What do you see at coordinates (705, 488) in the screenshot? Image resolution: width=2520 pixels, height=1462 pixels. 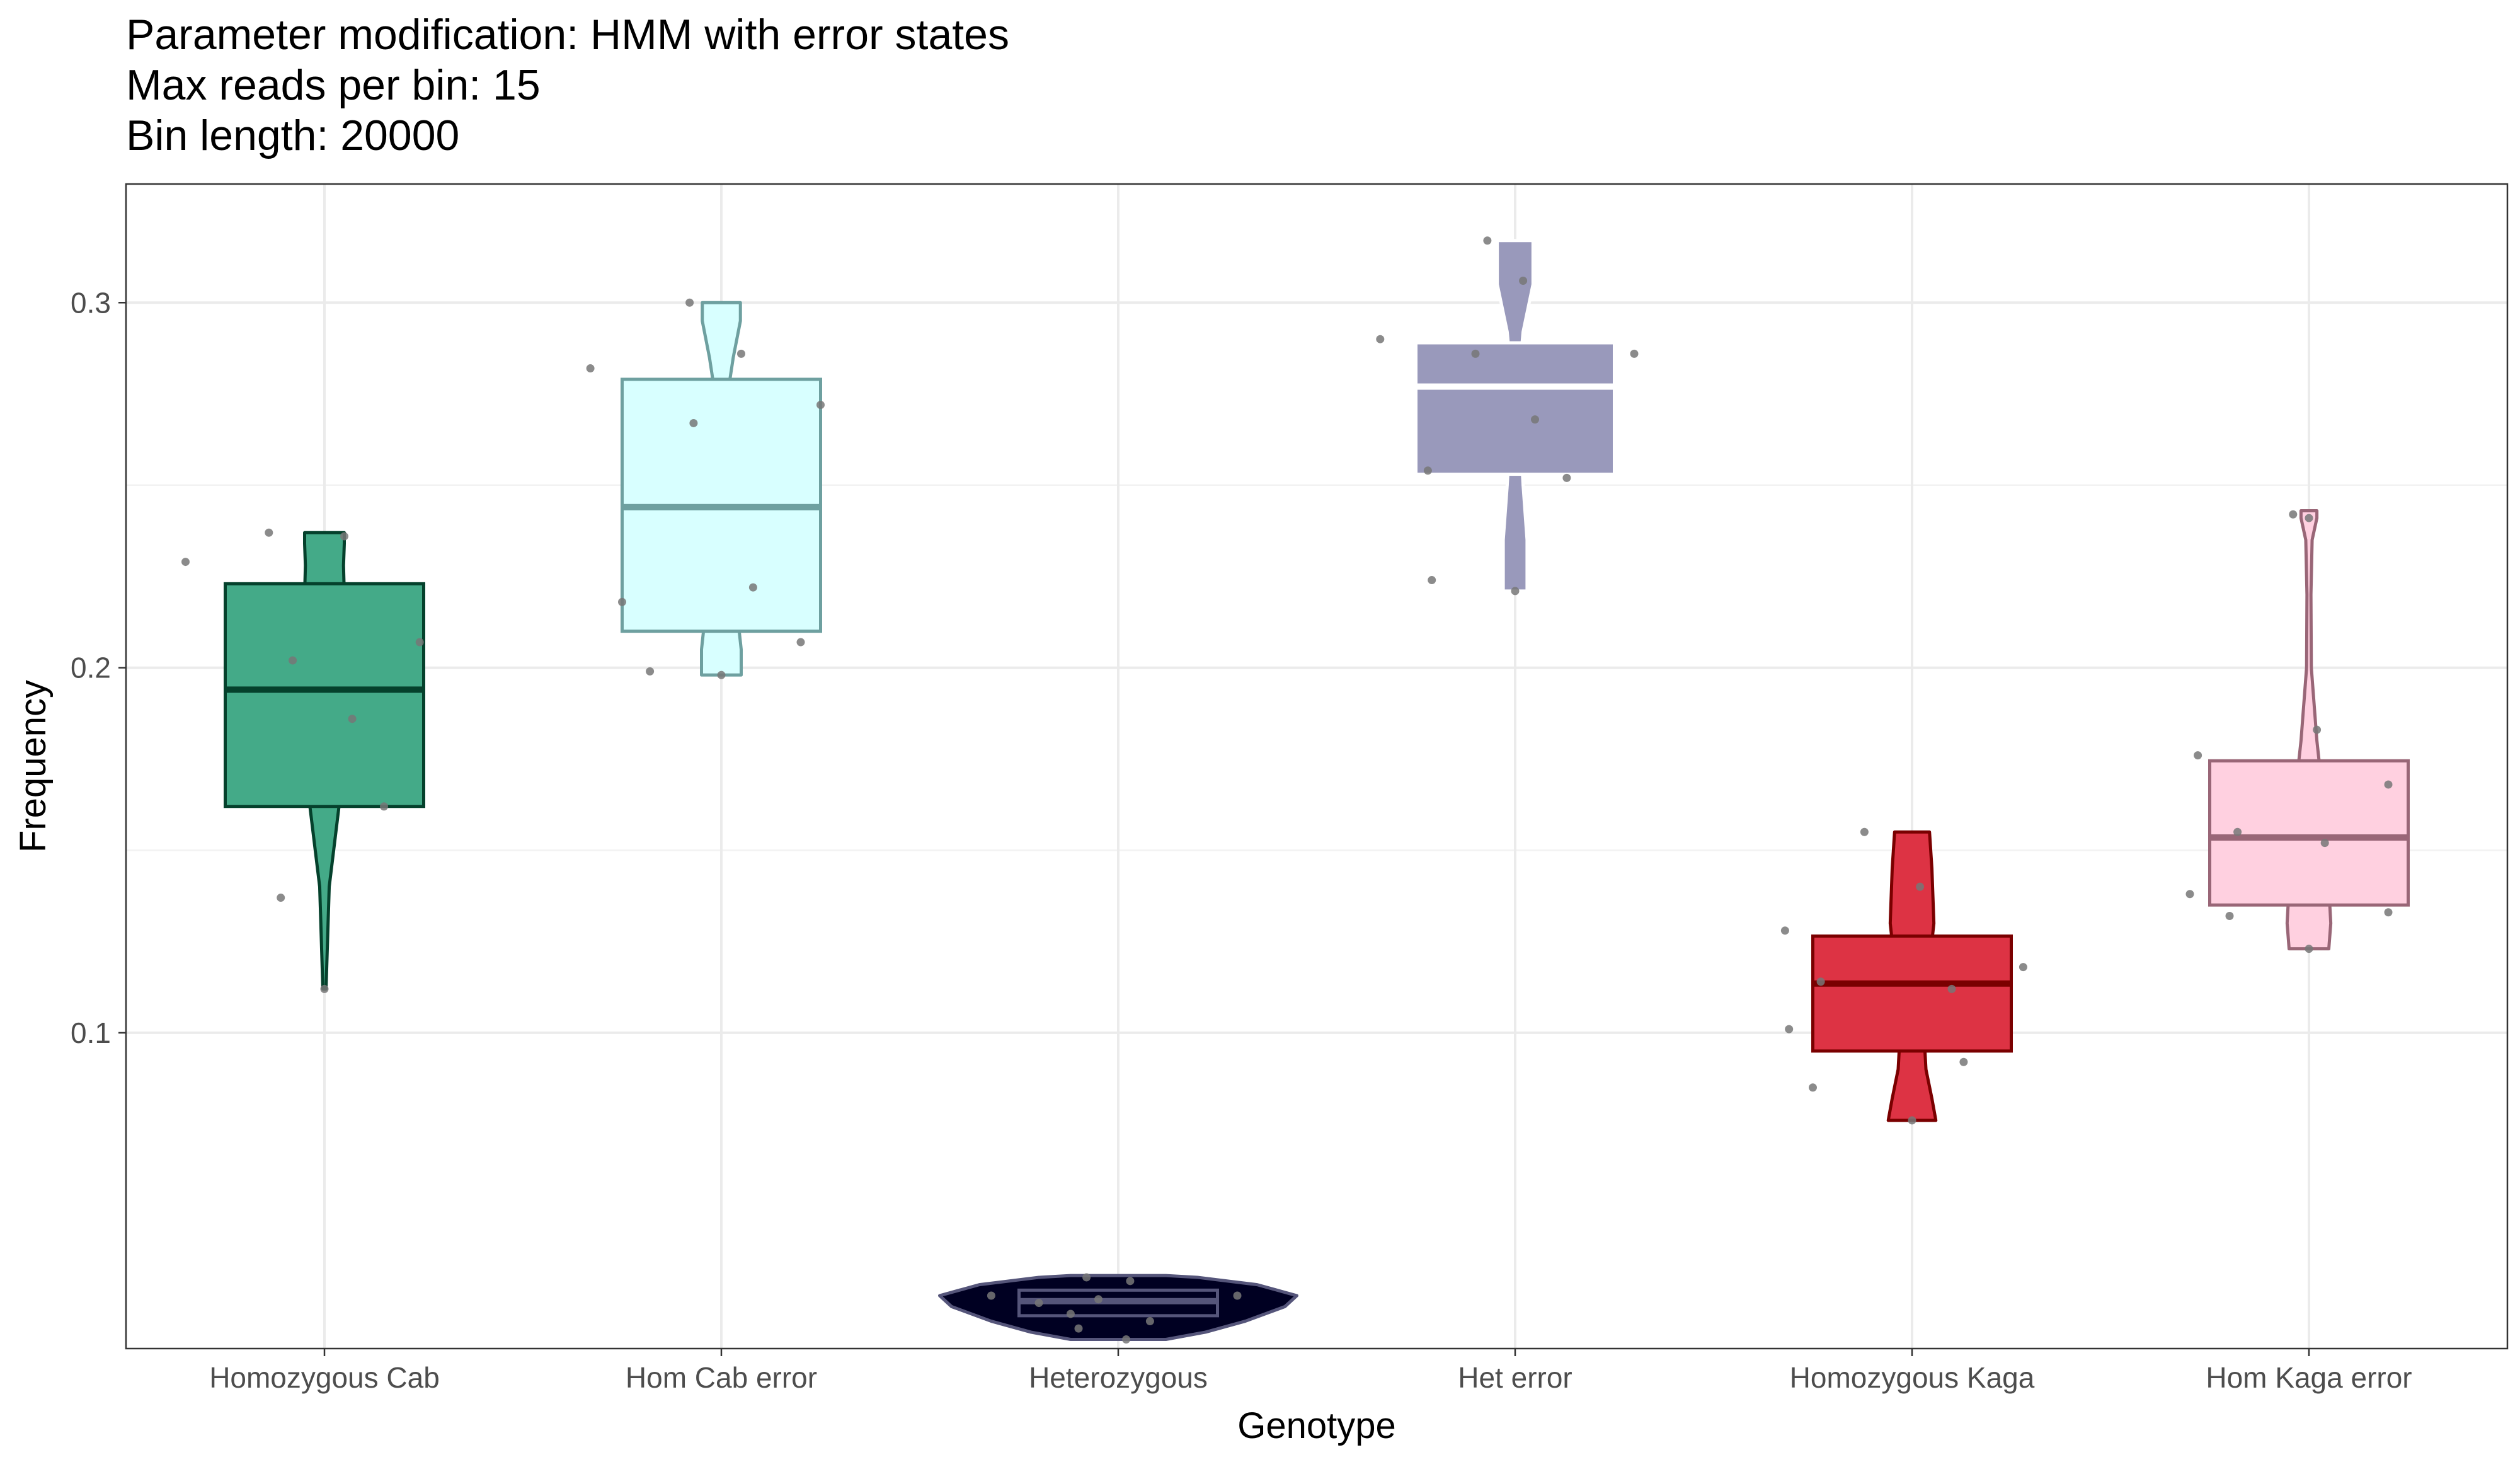 I see `group-hom-cab-error` at bounding box center [705, 488].